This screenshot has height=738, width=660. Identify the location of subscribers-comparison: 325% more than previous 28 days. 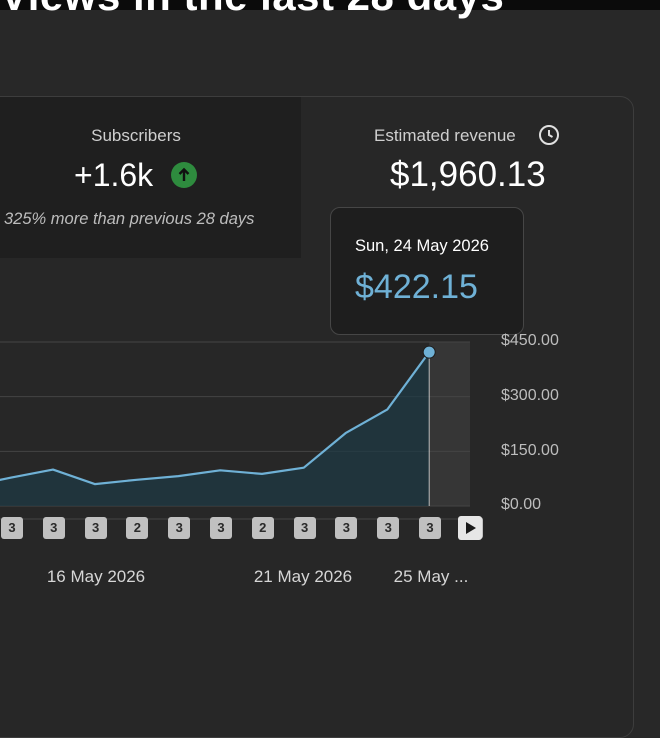
(129, 219).